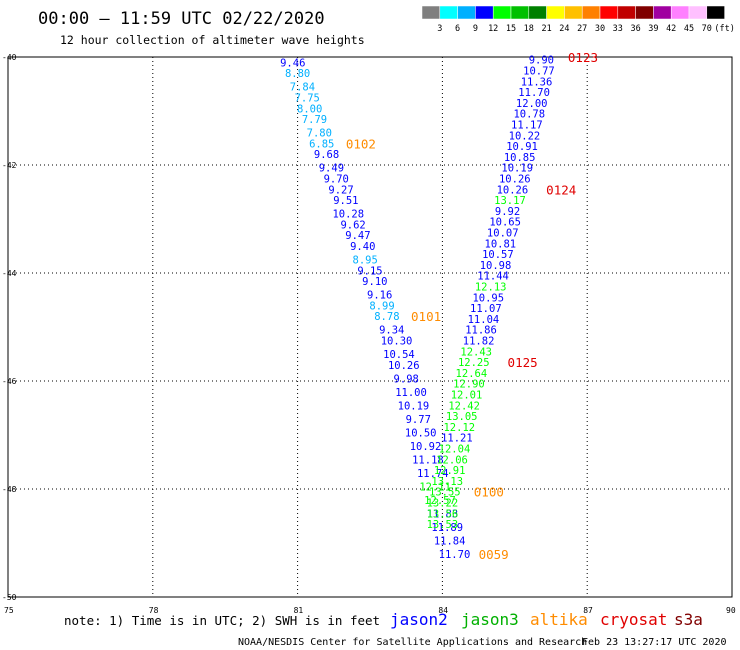 The width and height of the screenshot is (740, 650). I want to click on colorbar-label: 3, so click(439, 29).